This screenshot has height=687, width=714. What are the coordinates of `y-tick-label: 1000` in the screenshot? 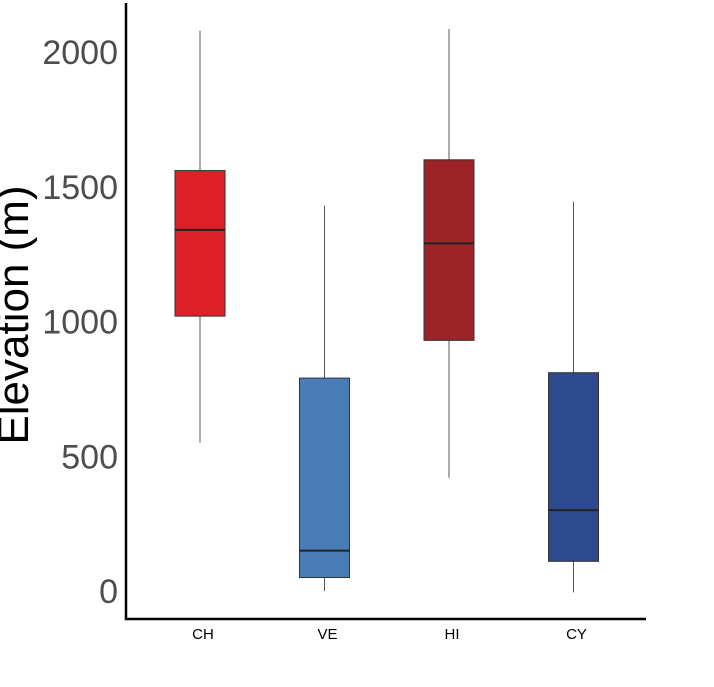 It's located at (80, 323).